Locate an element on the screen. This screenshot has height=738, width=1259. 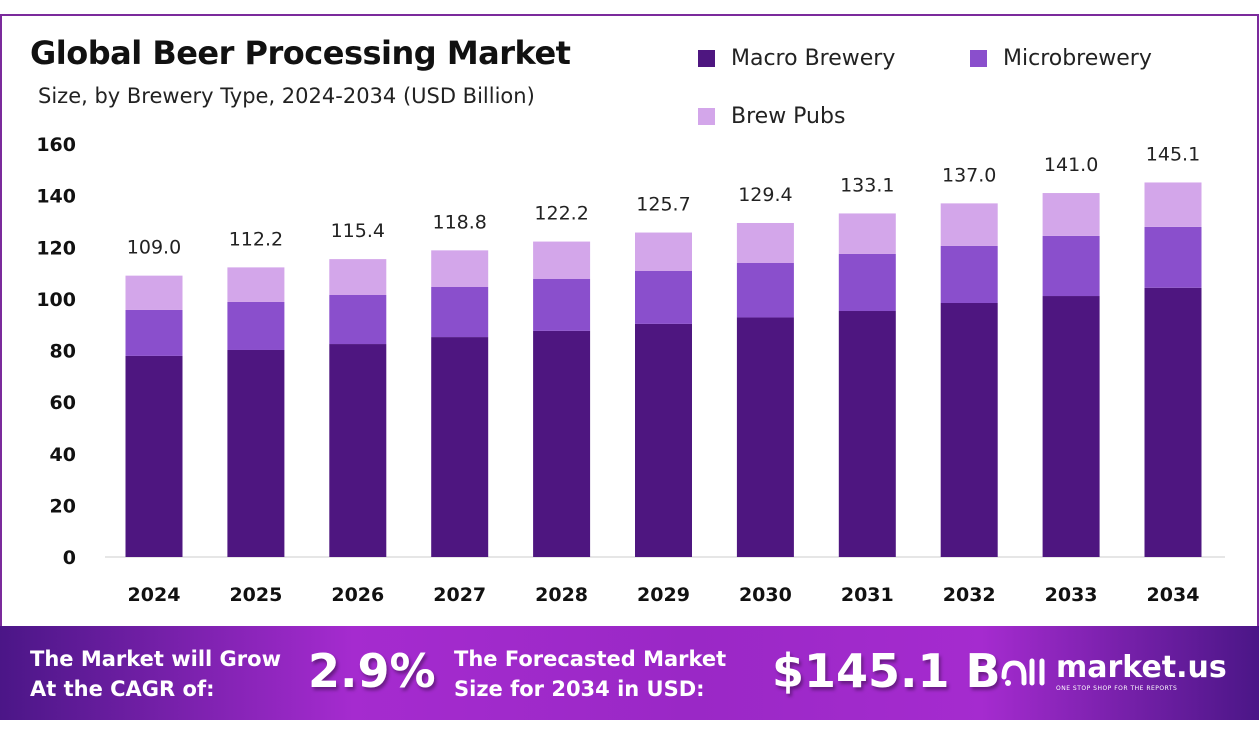
total-label: 122.2 is located at coordinates (561, 214).